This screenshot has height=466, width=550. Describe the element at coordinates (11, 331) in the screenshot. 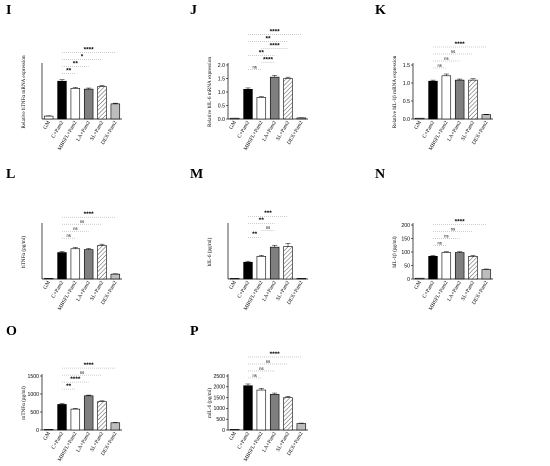

I see `panel-letter: O` at that location.